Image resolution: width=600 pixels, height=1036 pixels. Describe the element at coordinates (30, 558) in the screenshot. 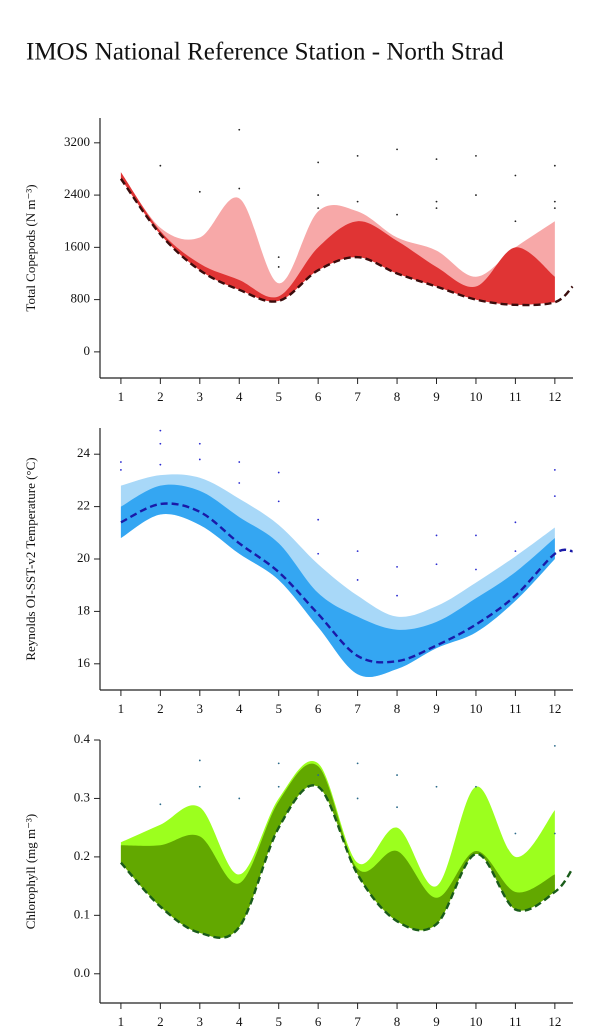

I see `y-axis-label: Reynolds OI-SST-v2 Temperature (°C)` at that location.